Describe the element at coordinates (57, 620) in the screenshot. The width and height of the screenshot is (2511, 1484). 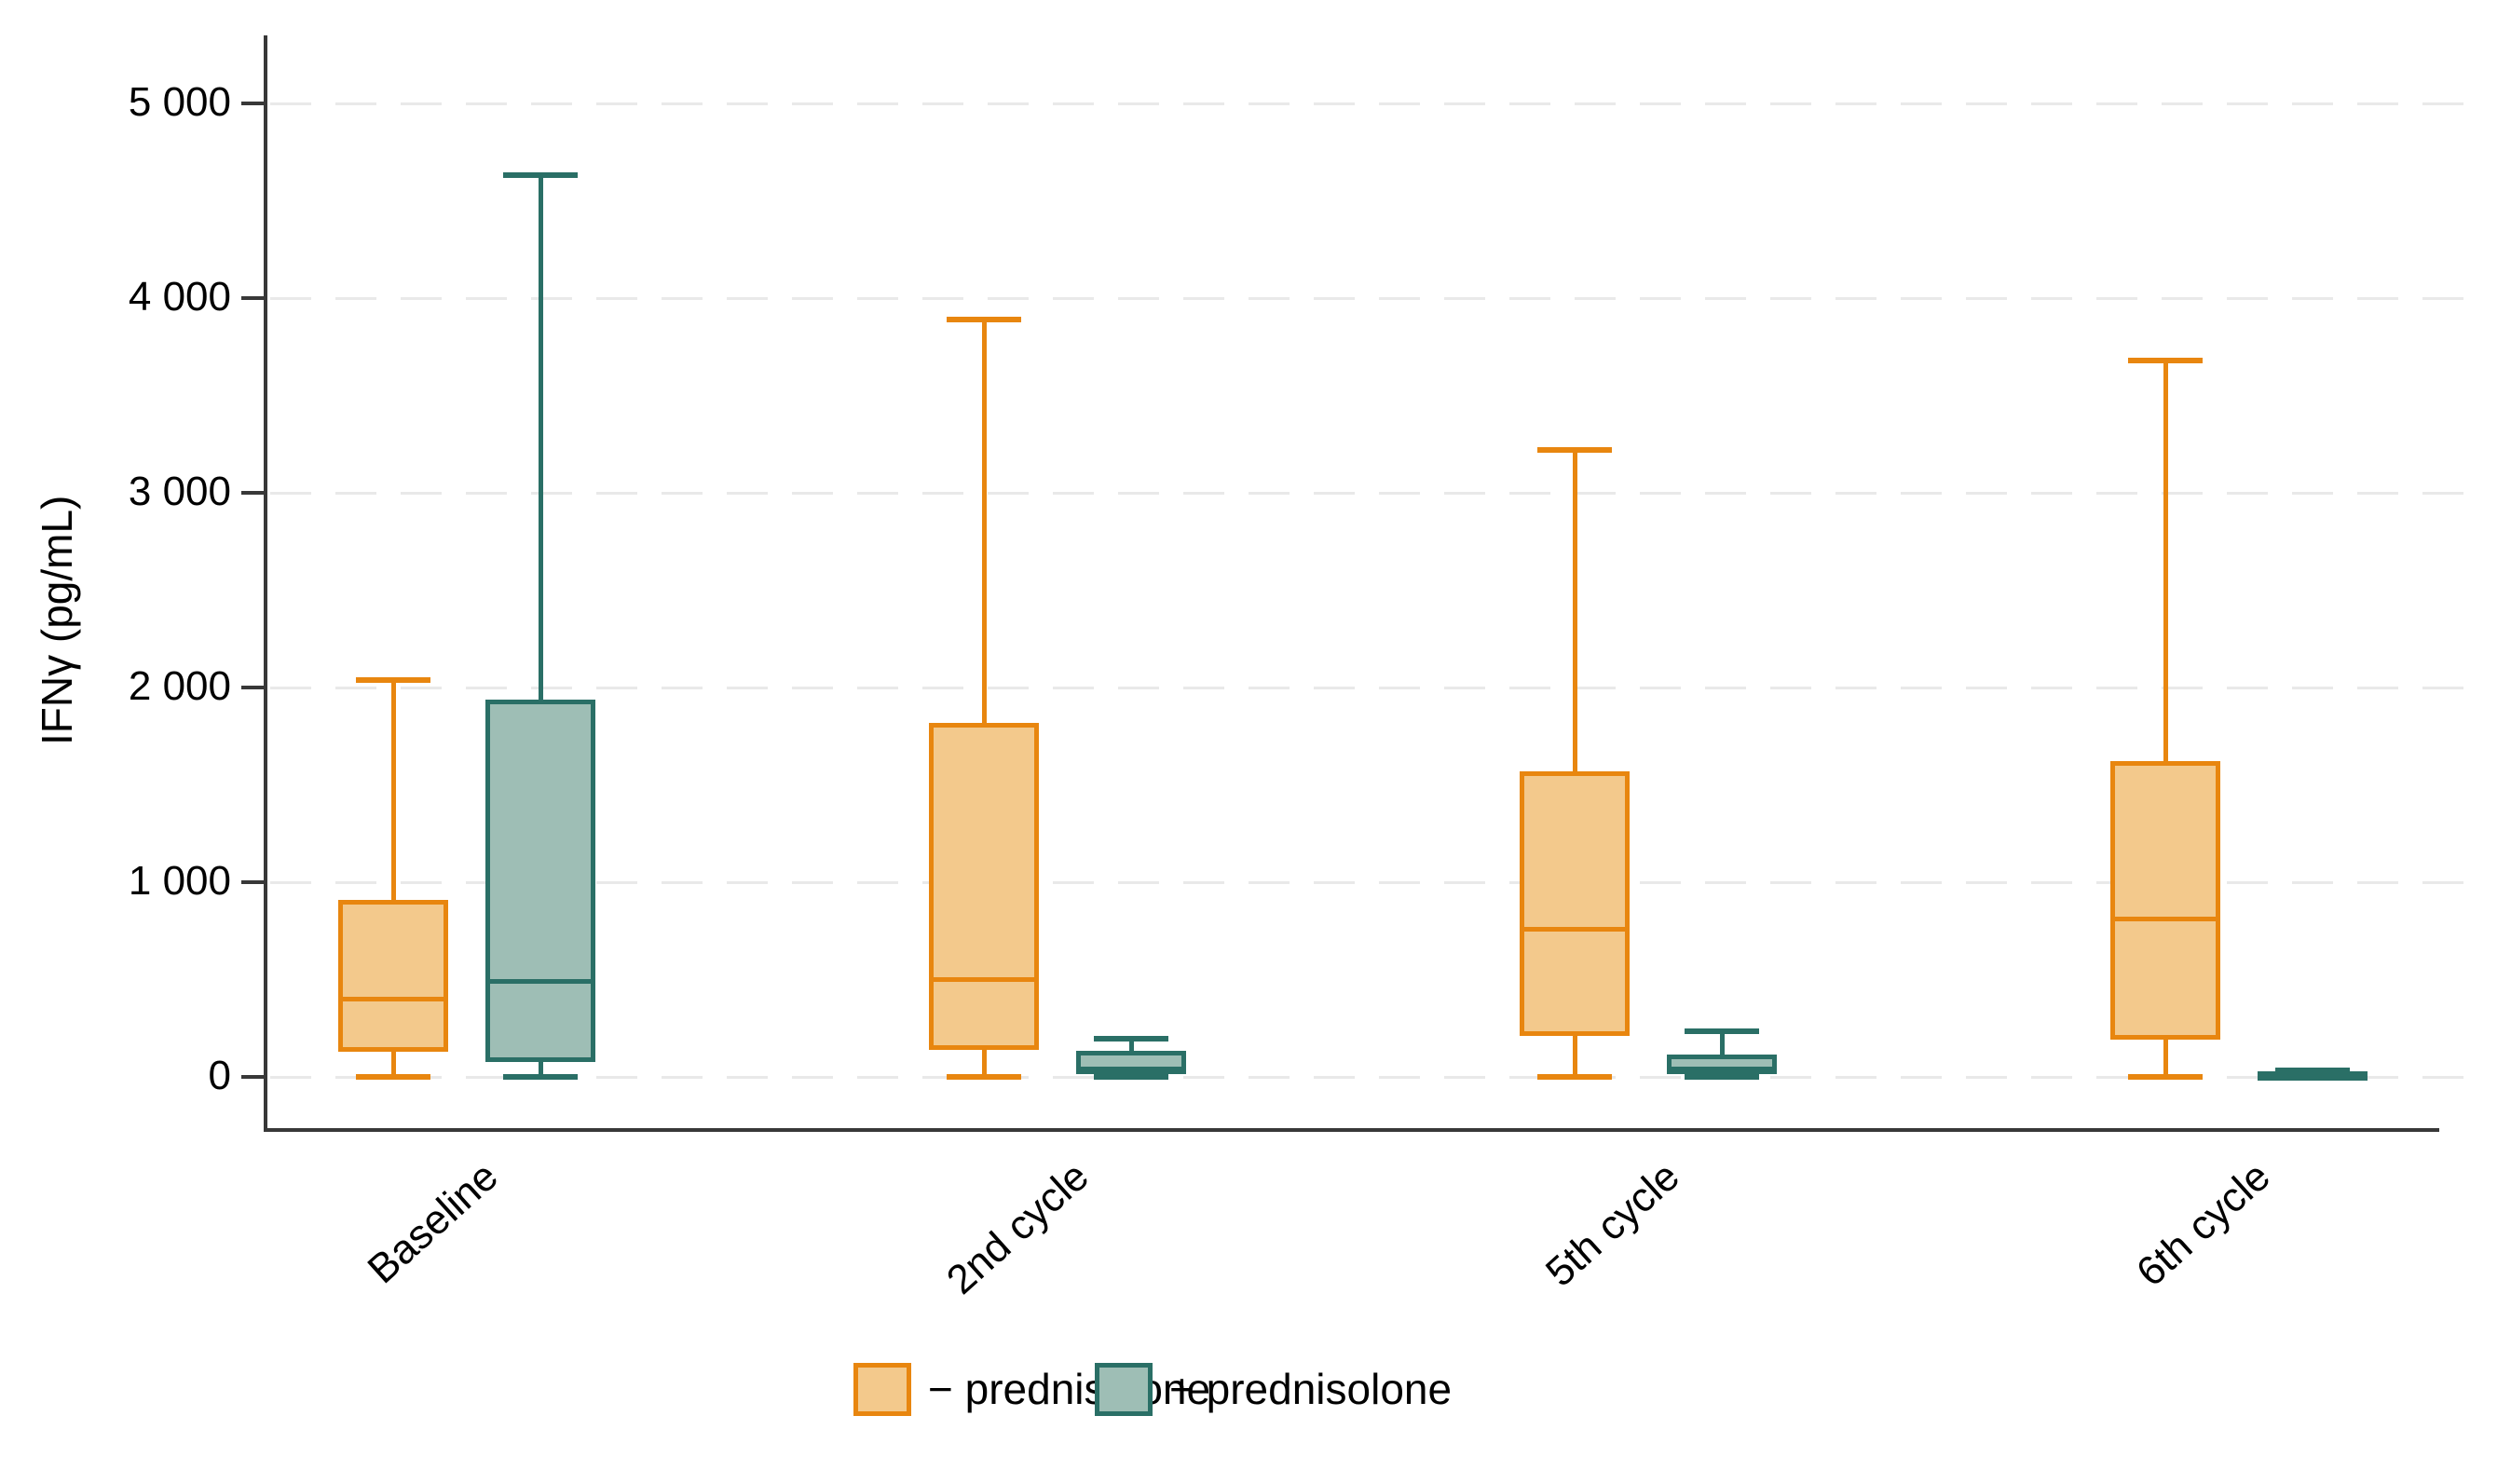
I see `y-axis-title: IFNγ (pg/mL)` at that location.